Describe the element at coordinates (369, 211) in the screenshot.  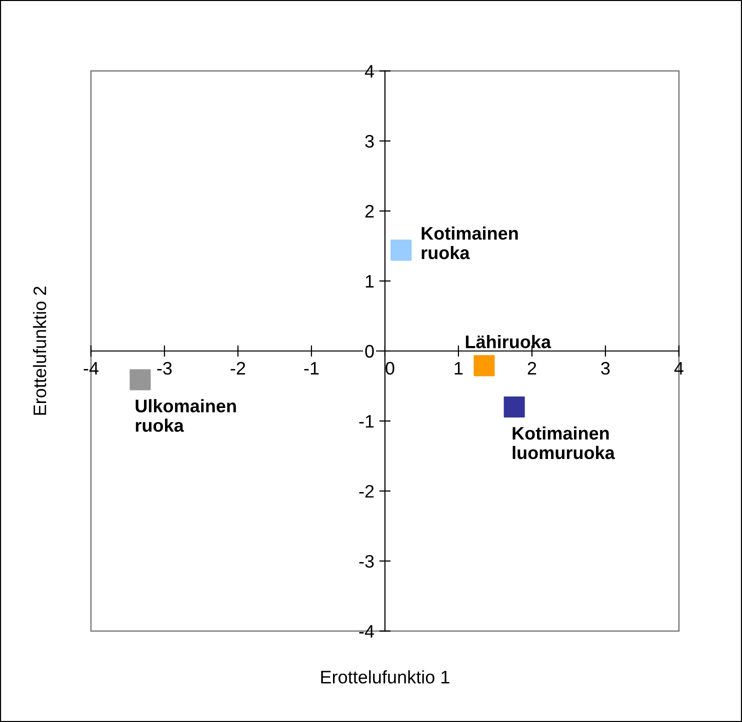
I see `y-tick-label: 2` at that location.